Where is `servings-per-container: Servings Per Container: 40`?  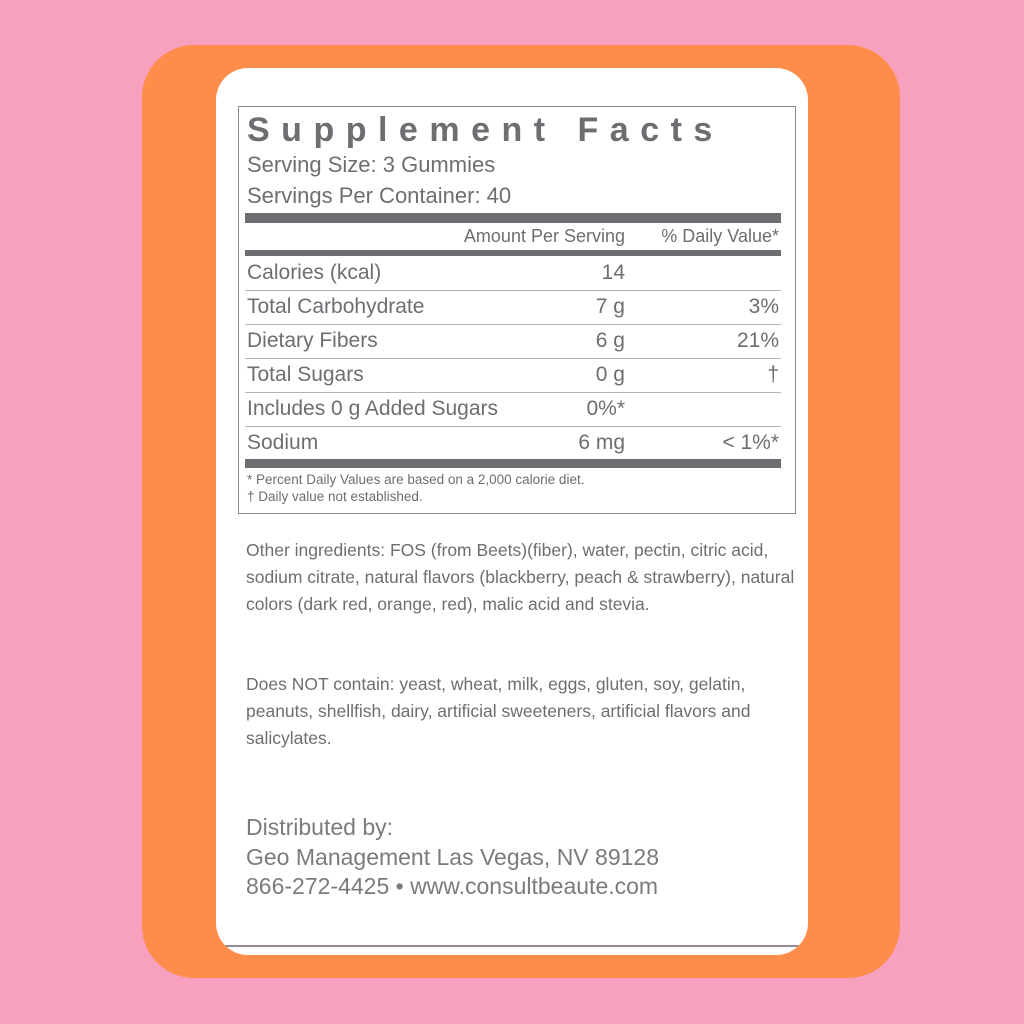
servings-per-container: Servings Per Container: 40 is located at coordinates (379, 195).